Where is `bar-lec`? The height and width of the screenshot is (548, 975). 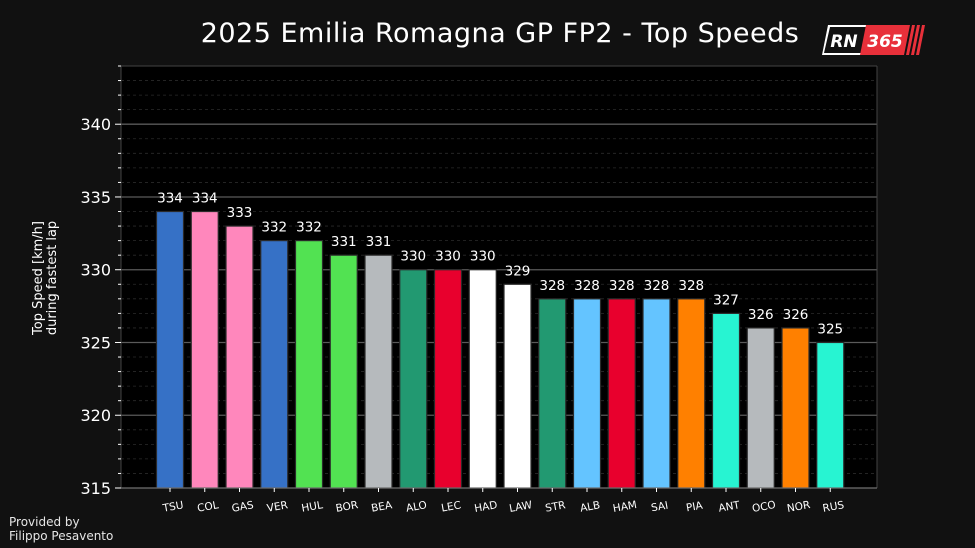 bar-lec is located at coordinates (448, 379).